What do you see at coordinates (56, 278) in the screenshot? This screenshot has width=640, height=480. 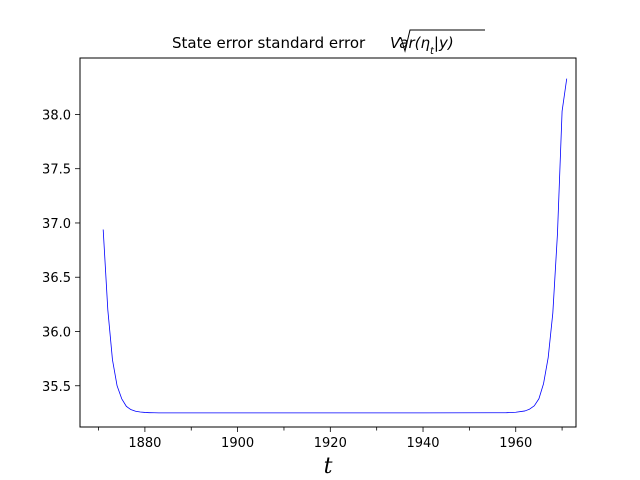 I see `y-tick-label: 36.5` at bounding box center [56, 278].